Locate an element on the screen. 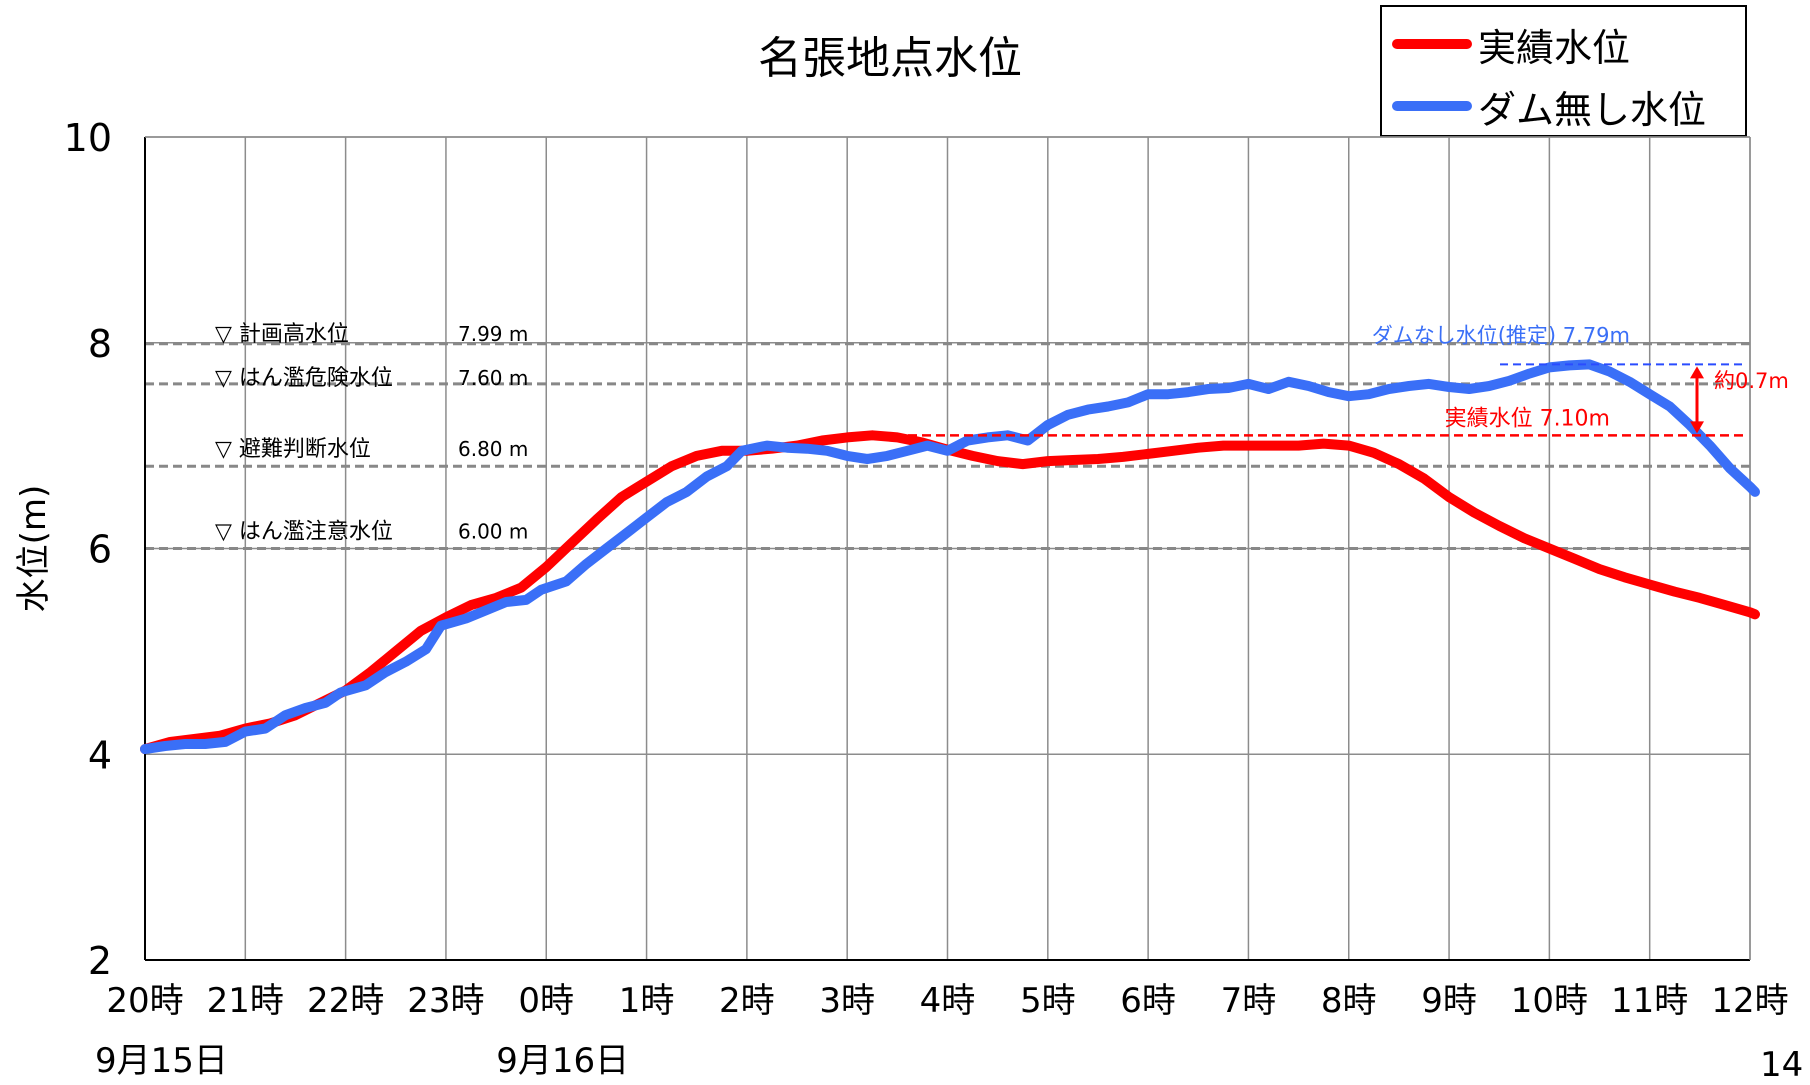 Image resolution: width=1810 pixels, height=1085 pixels. legend-item-no-dam: ダム無し水位 is located at coordinates (1549, 106).